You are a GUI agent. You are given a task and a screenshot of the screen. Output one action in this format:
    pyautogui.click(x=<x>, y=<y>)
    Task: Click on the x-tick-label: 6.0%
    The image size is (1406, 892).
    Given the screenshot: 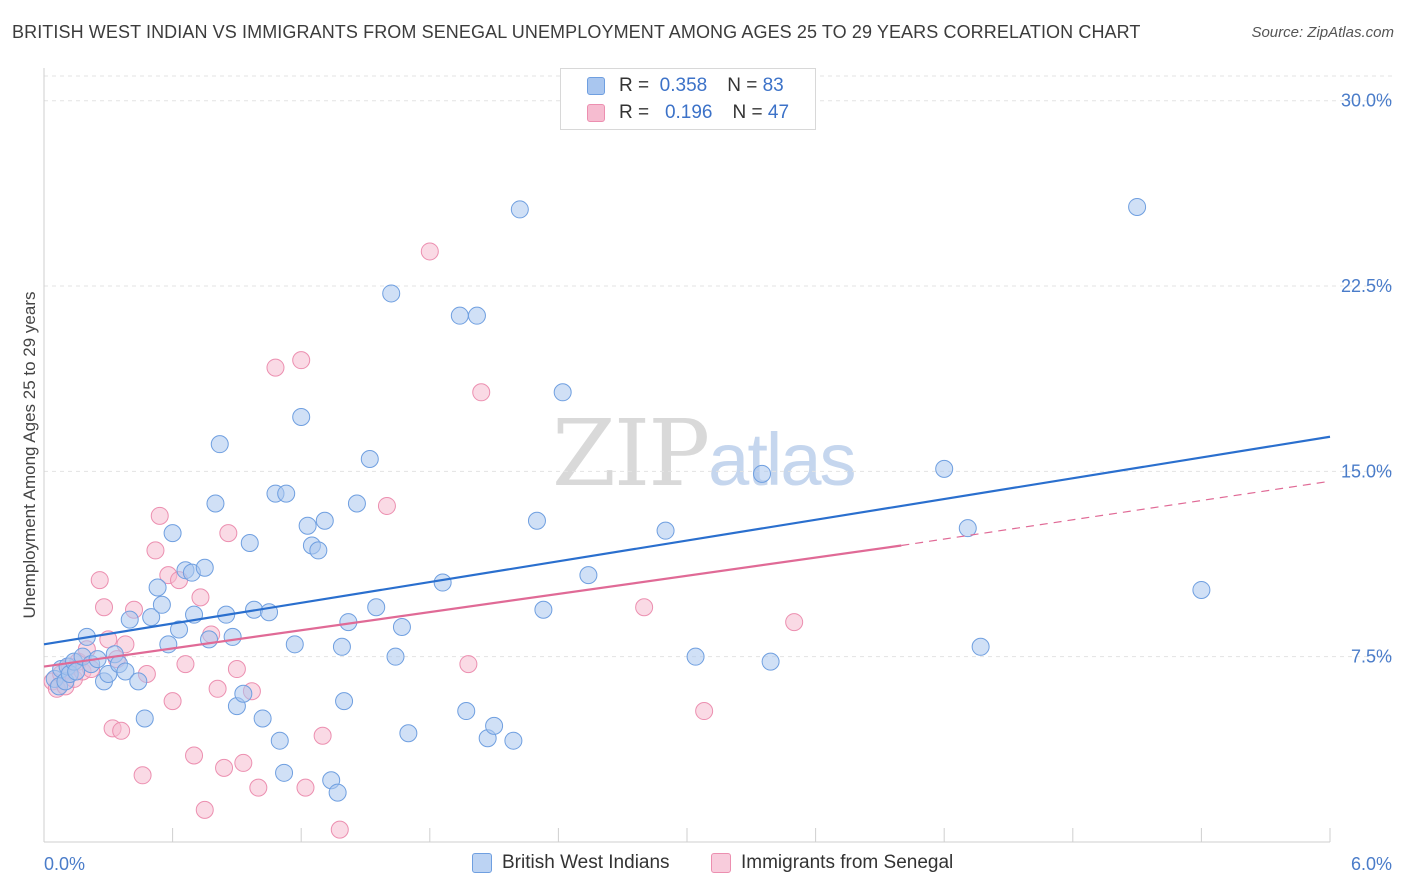 What is the action you would take?
    pyautogui.click(x=1371, y=864)
    